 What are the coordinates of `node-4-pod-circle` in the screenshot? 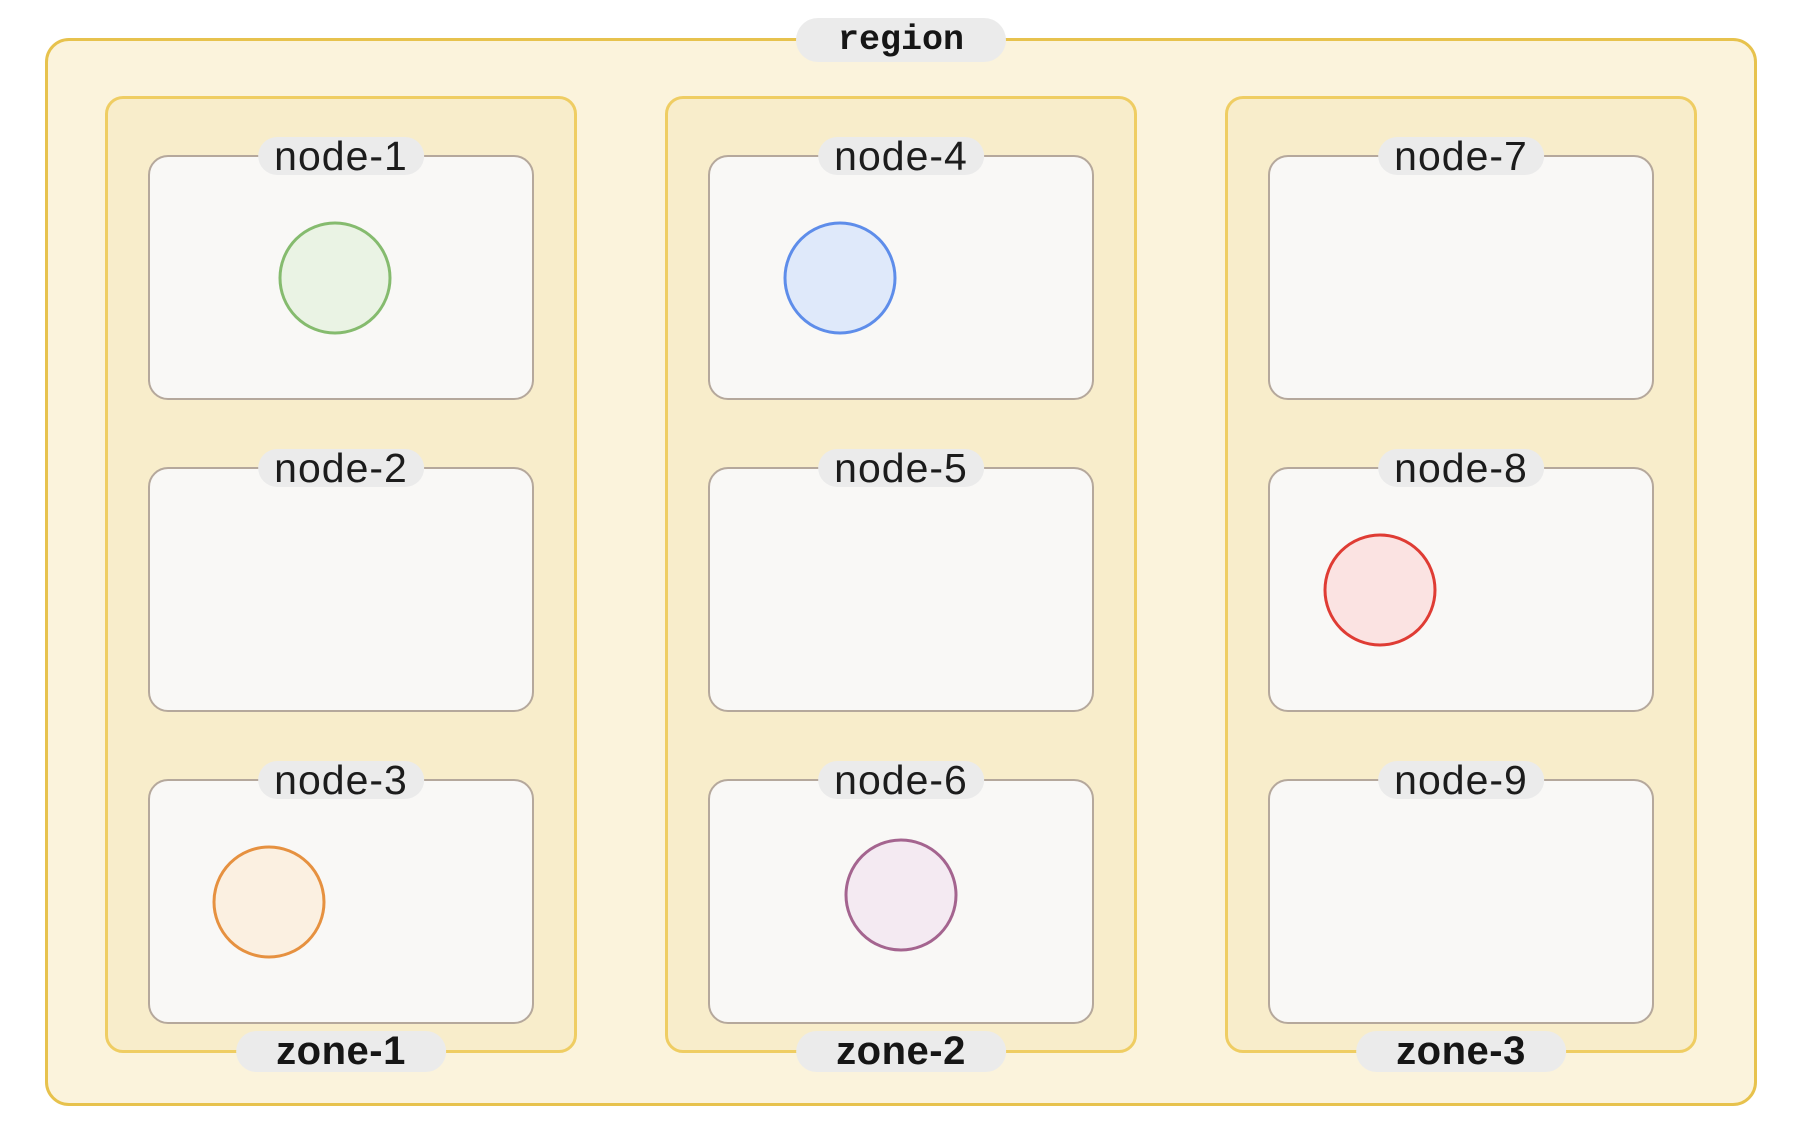 It's located at (840, 277).